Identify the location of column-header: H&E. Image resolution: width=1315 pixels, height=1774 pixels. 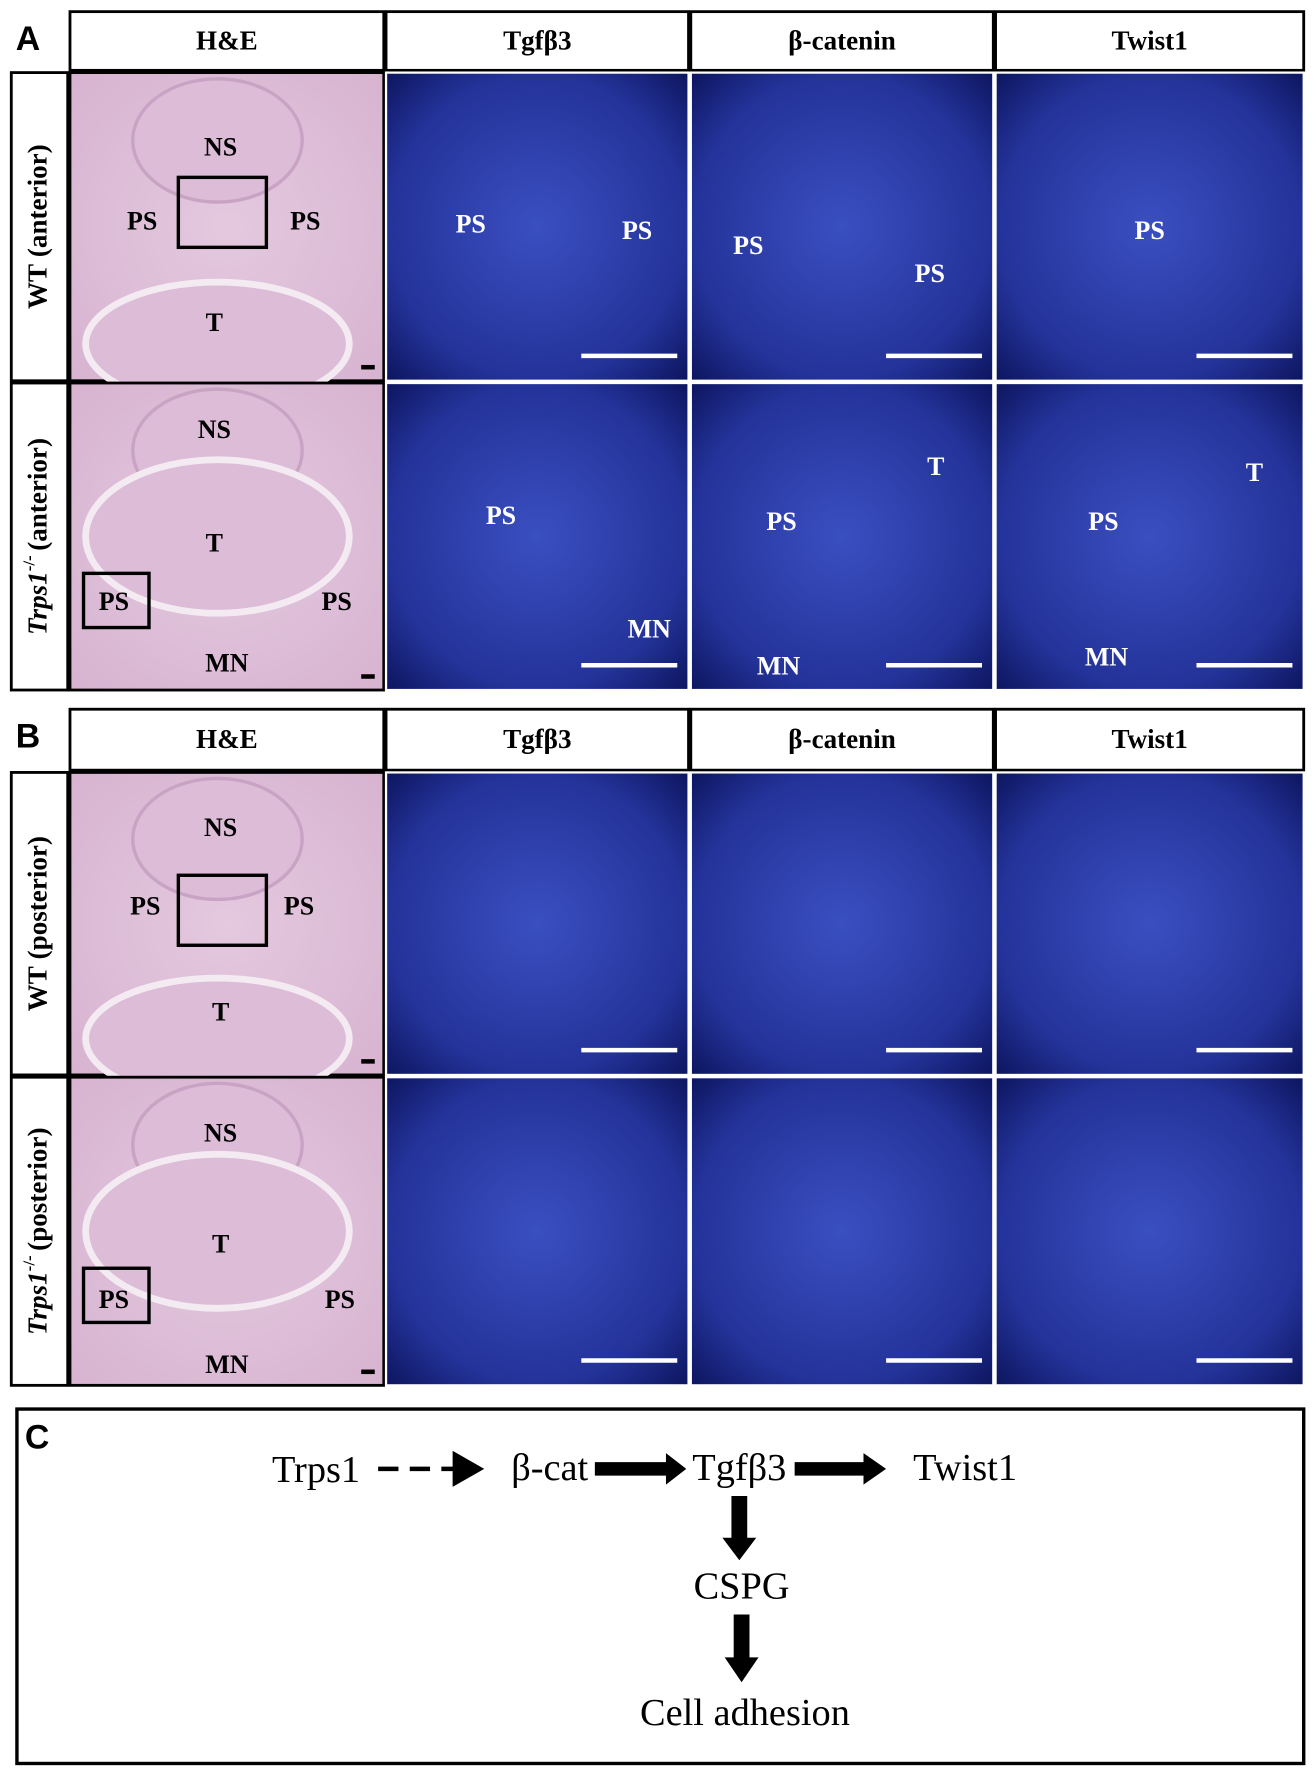
(227, 739).